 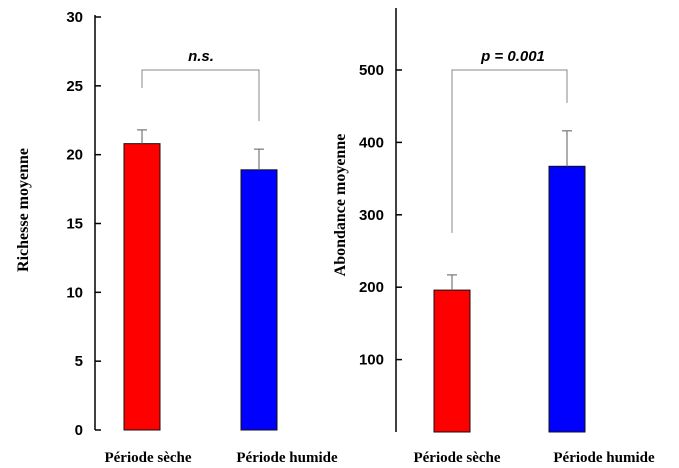 I want to click on y-axis-label: Abondance moyenne, so click(x=340, y=205).